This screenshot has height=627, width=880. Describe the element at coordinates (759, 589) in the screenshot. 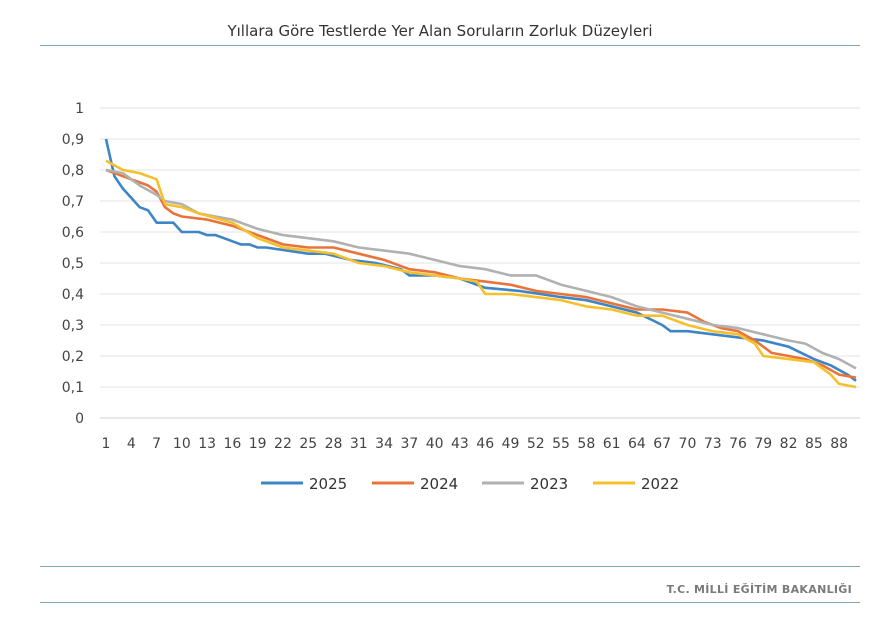

I see `footer-ministry-label: T.C. MİLLİ EĞİTİM BAKANLIĞI` at that location.